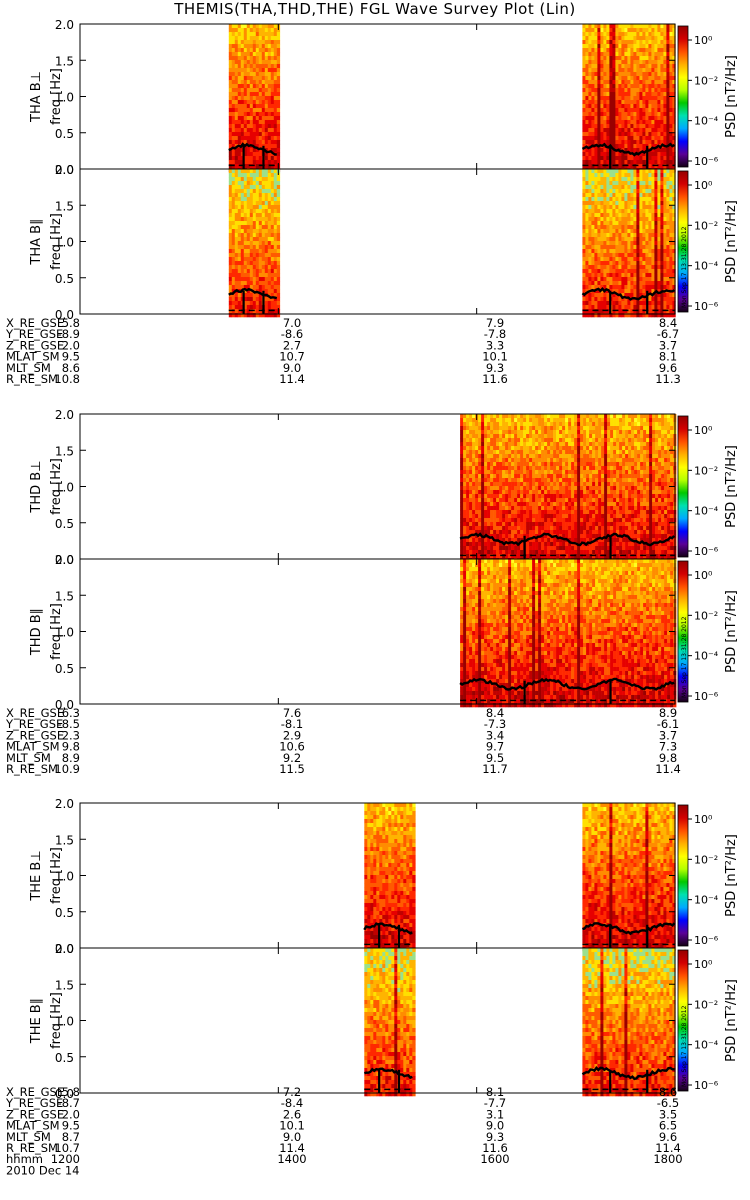 This screenshot has height=1200, width=750. I want to click on spectrogram-block, so click(628, 98).